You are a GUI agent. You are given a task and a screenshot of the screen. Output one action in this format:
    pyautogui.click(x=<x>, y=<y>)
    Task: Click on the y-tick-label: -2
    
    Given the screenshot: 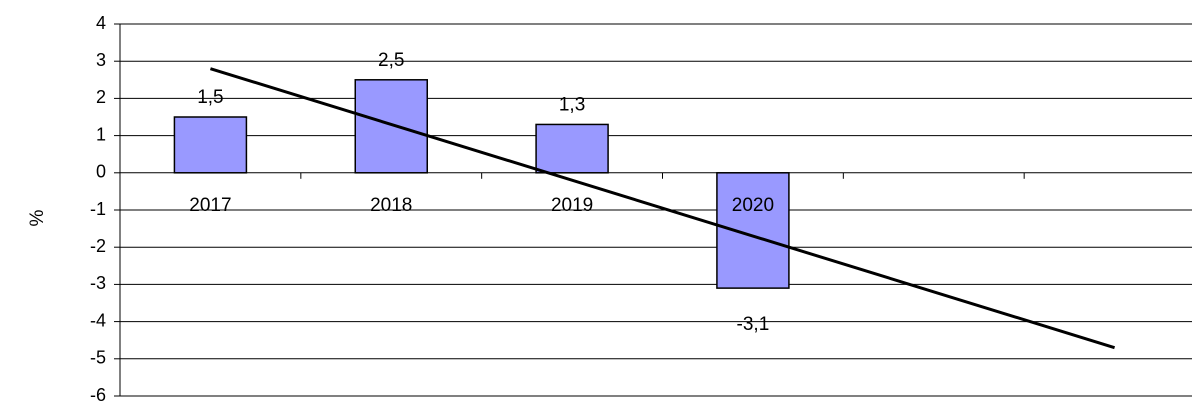 What is the action you would take?
    pyautogui.click(x=98, y=246)
    